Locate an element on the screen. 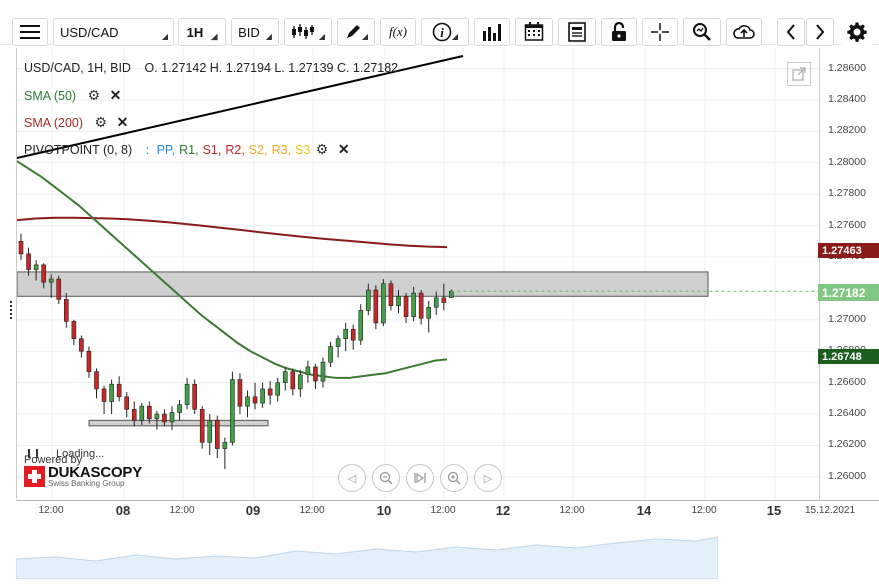 Image resolution: width=879 pixels, height=584 pixels. sma50-price-label: 1.26748 is located at coordinates (848, 356).